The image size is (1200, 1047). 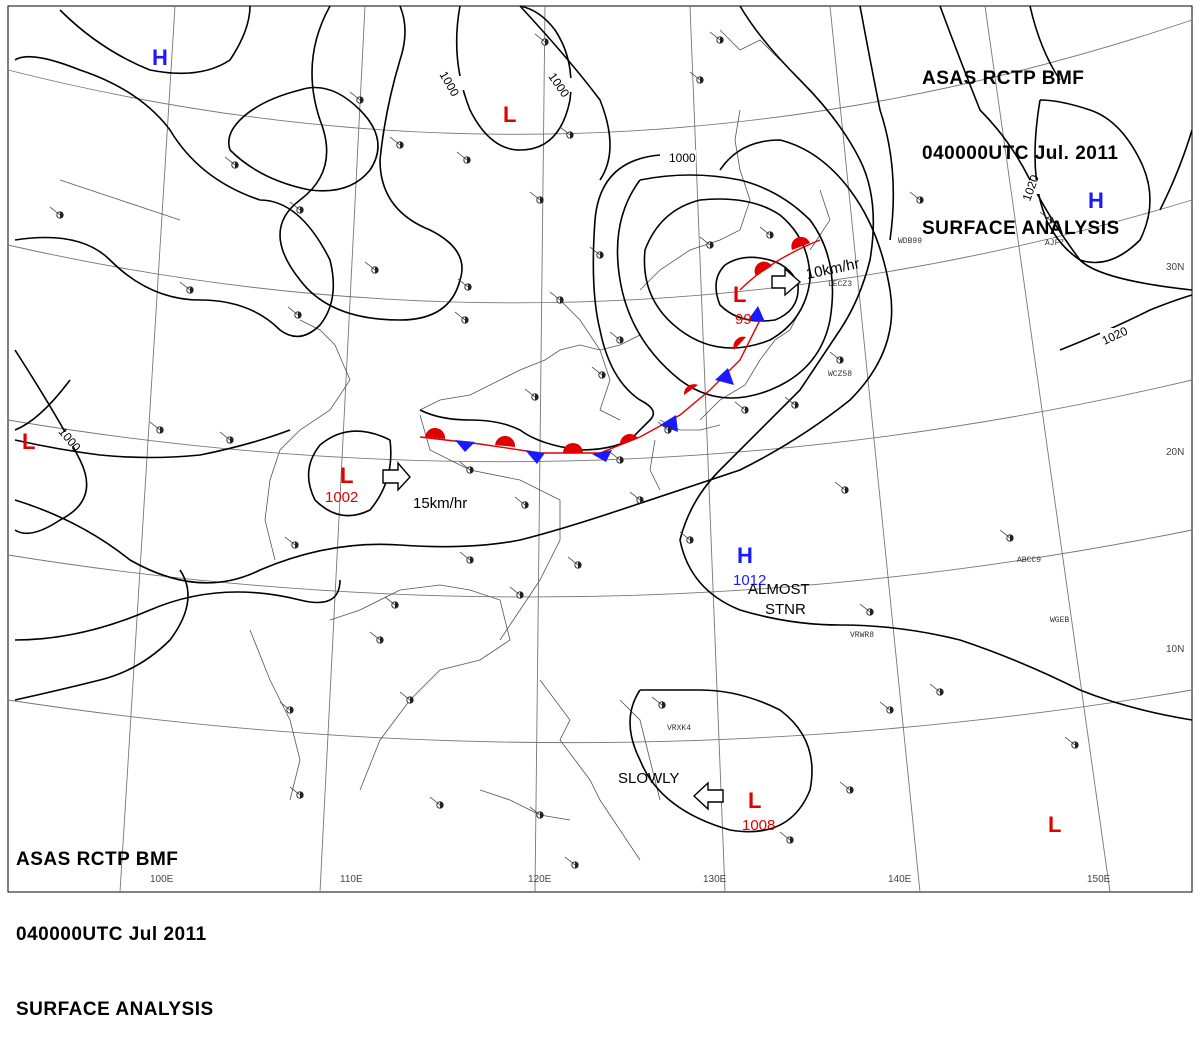 What do you see at coordinates (111, 934) in the screenshot?
I see `footer-datetime: 040000UTC Jul 2011` at bounding box center [111, 934].